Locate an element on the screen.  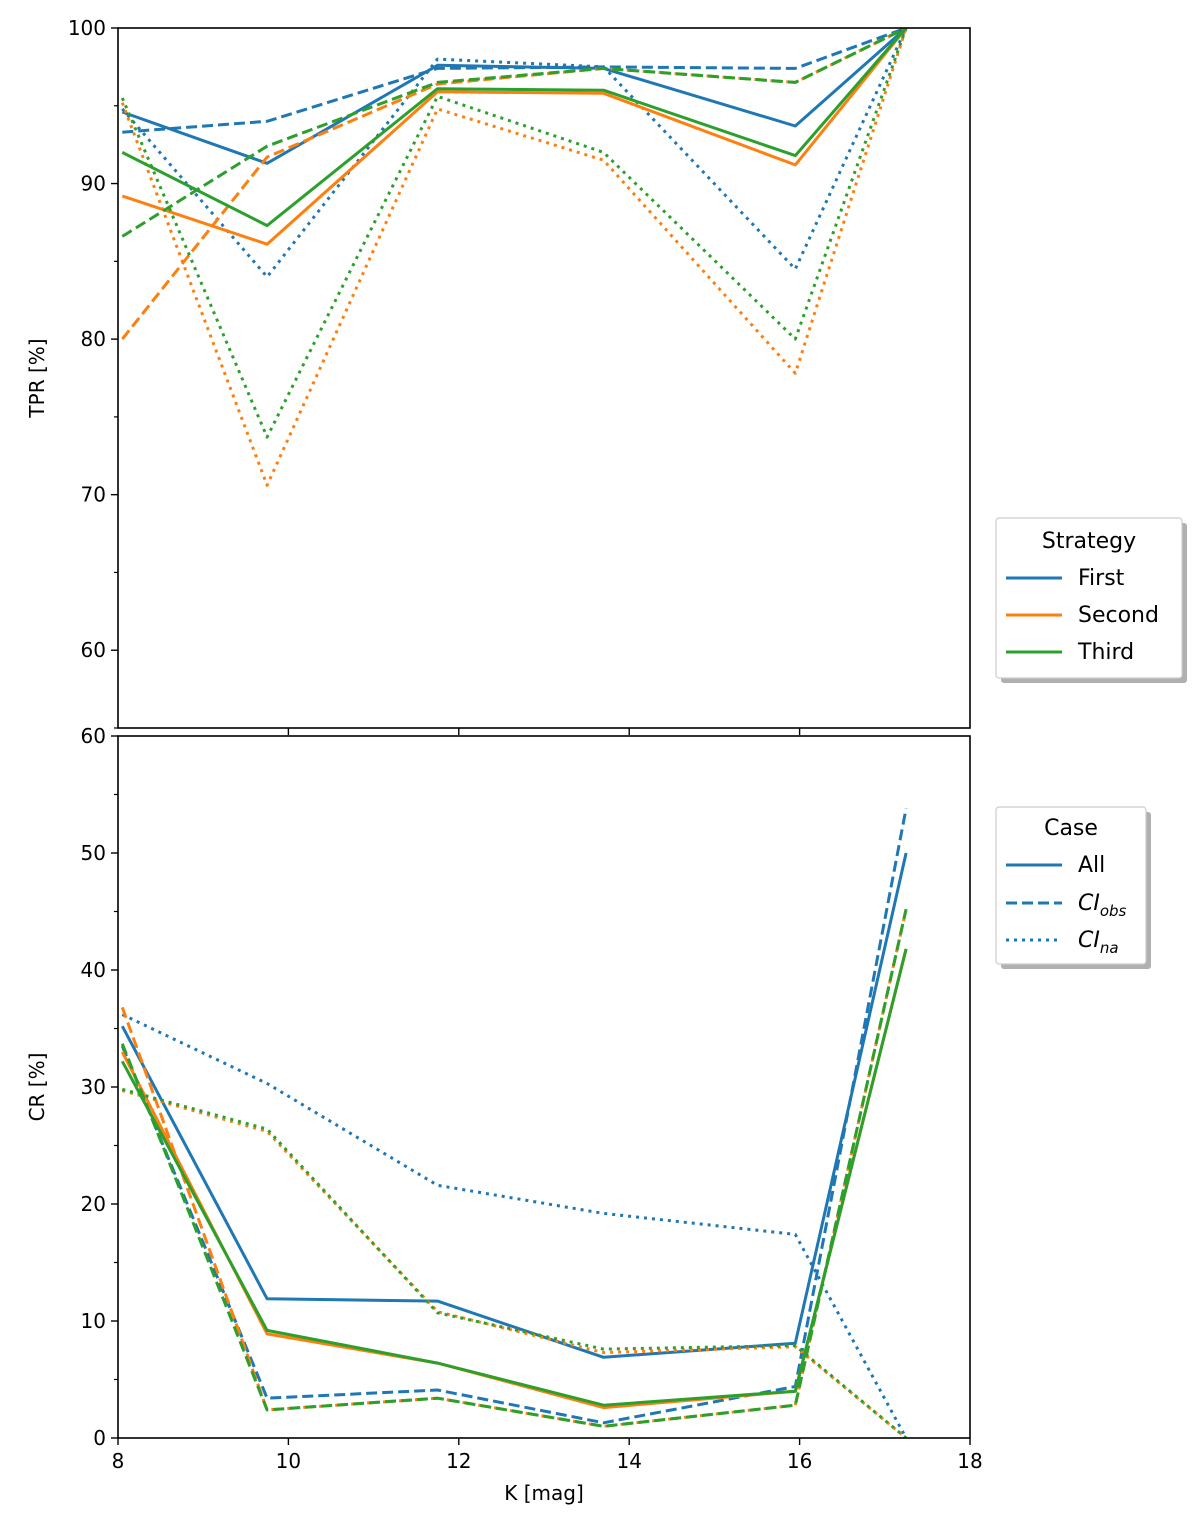
series-line-first-all is located at coordinates (514, 96).